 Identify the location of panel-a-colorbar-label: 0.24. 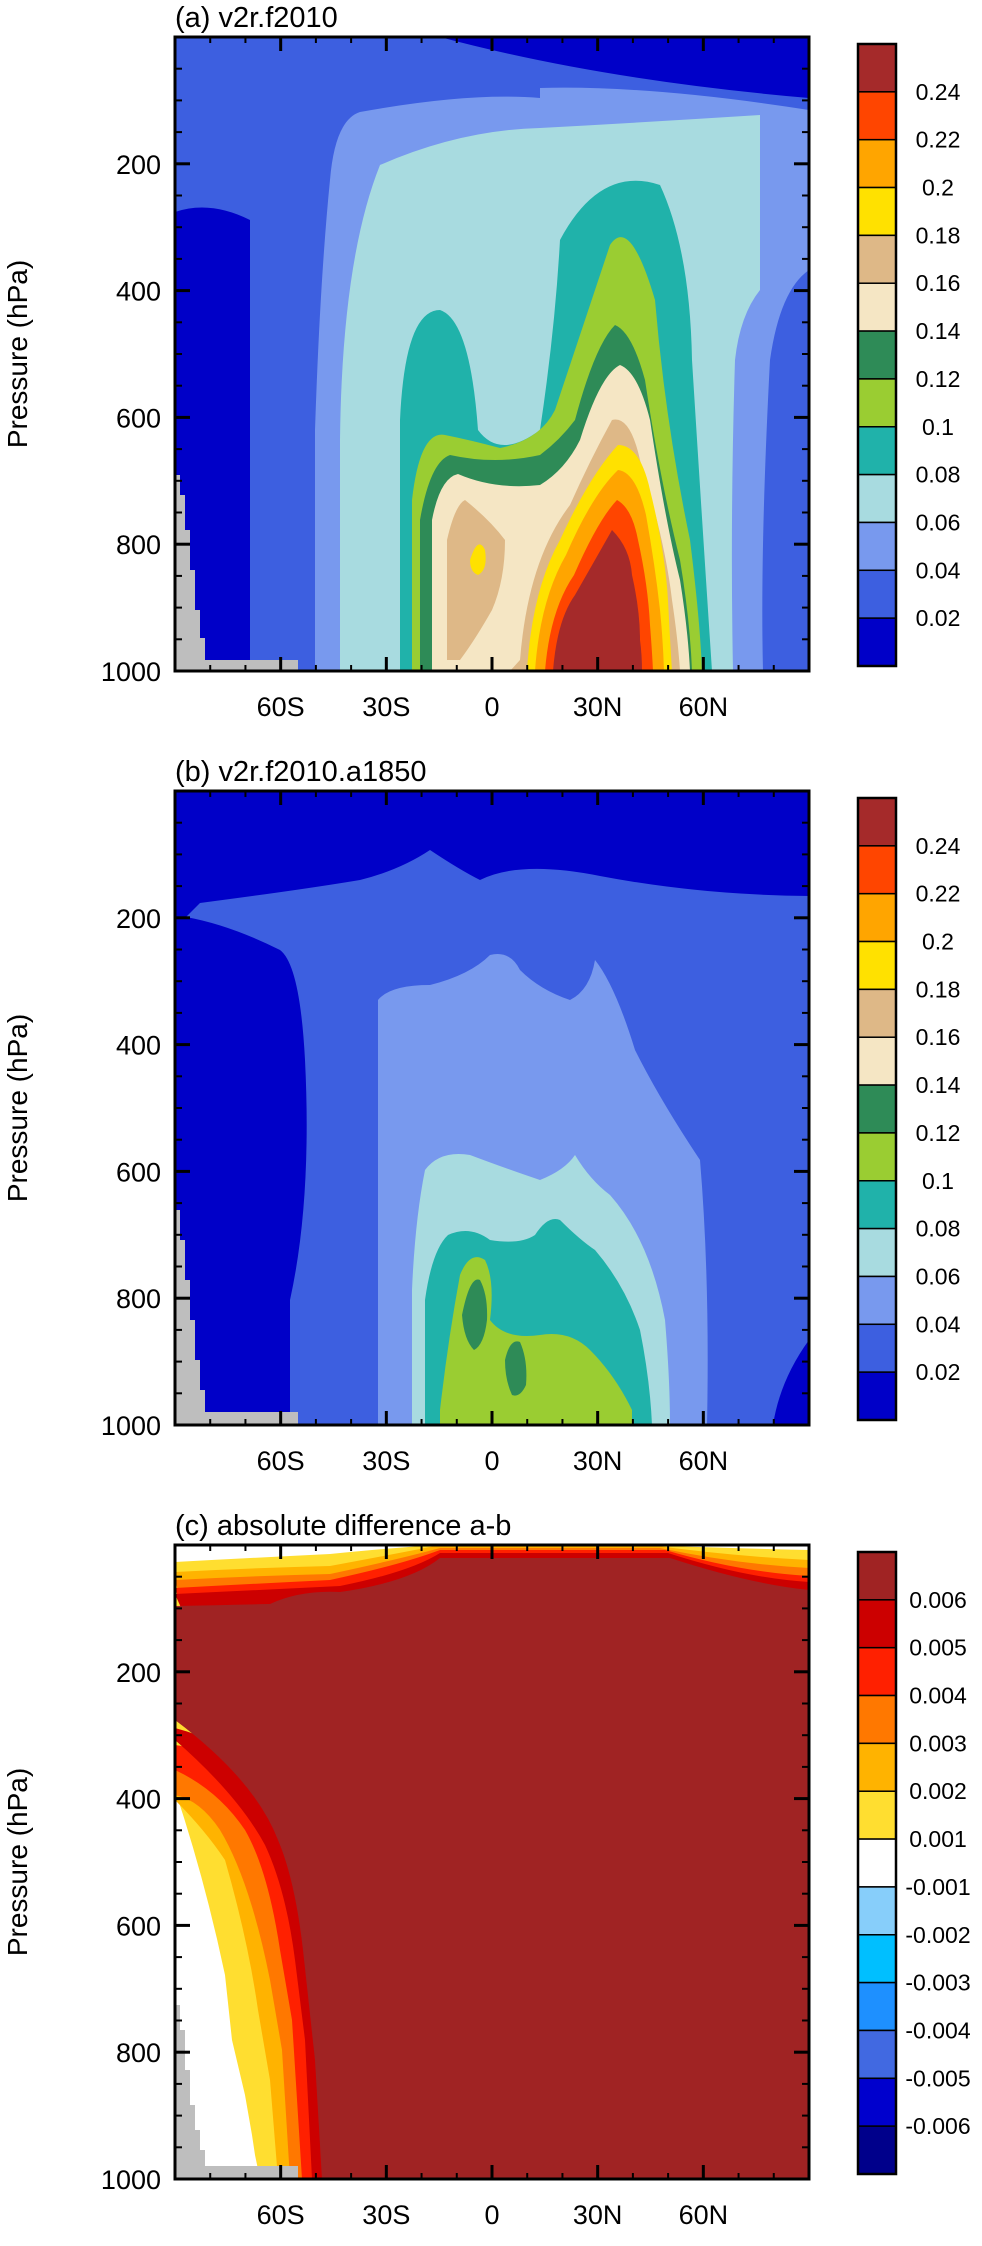
(938, 92).